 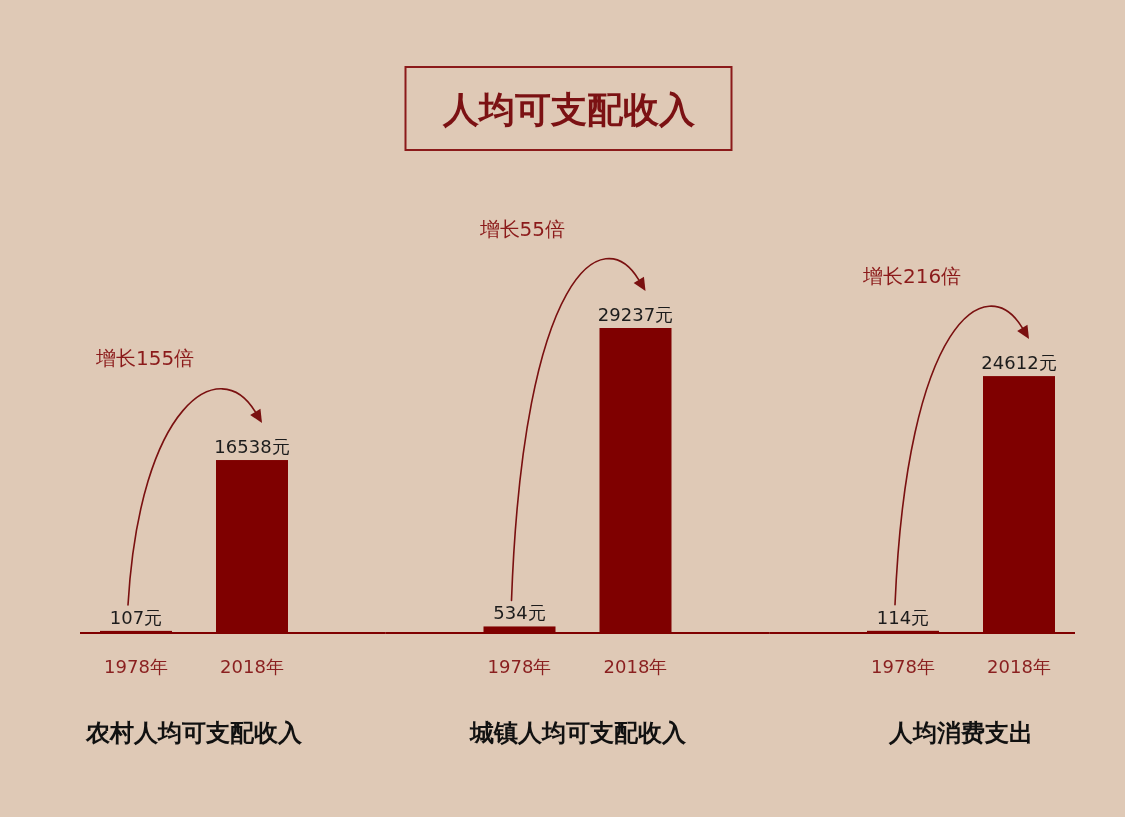 What do you see at coordinates (136, 617) in the screenshot?
I see `data-label: 107元` at bounding box center [136, 617].